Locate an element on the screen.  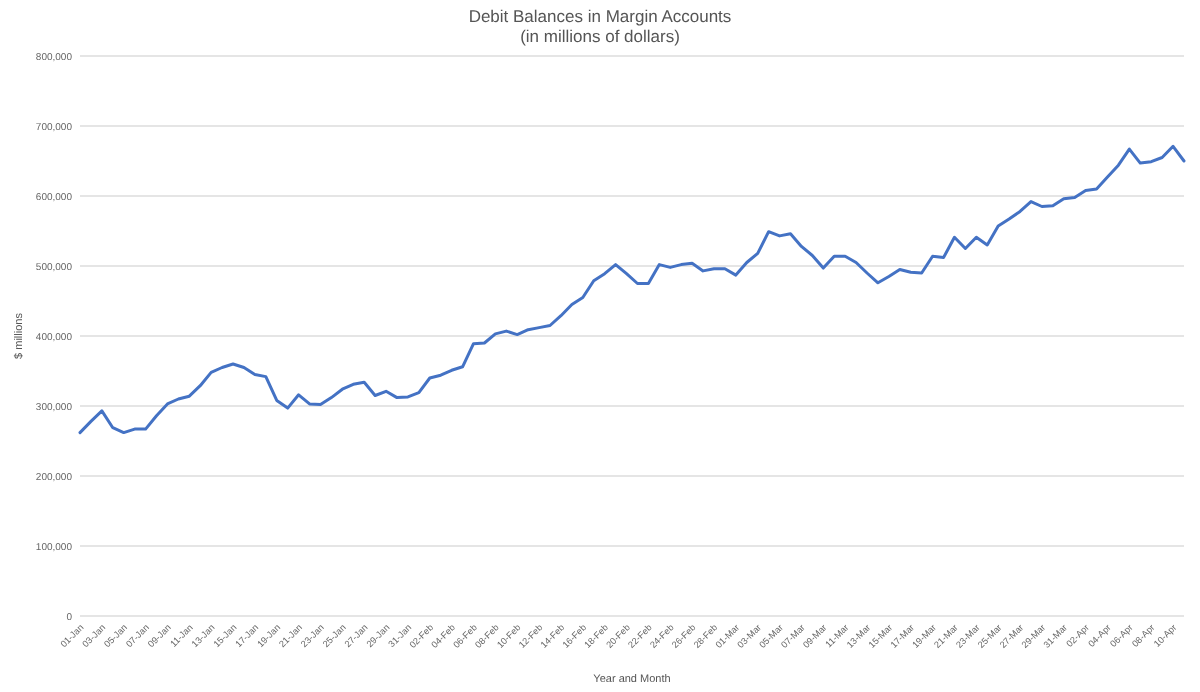
chart-title: Debit Balances in Margin Accounts is located at coordinates (600, 16).